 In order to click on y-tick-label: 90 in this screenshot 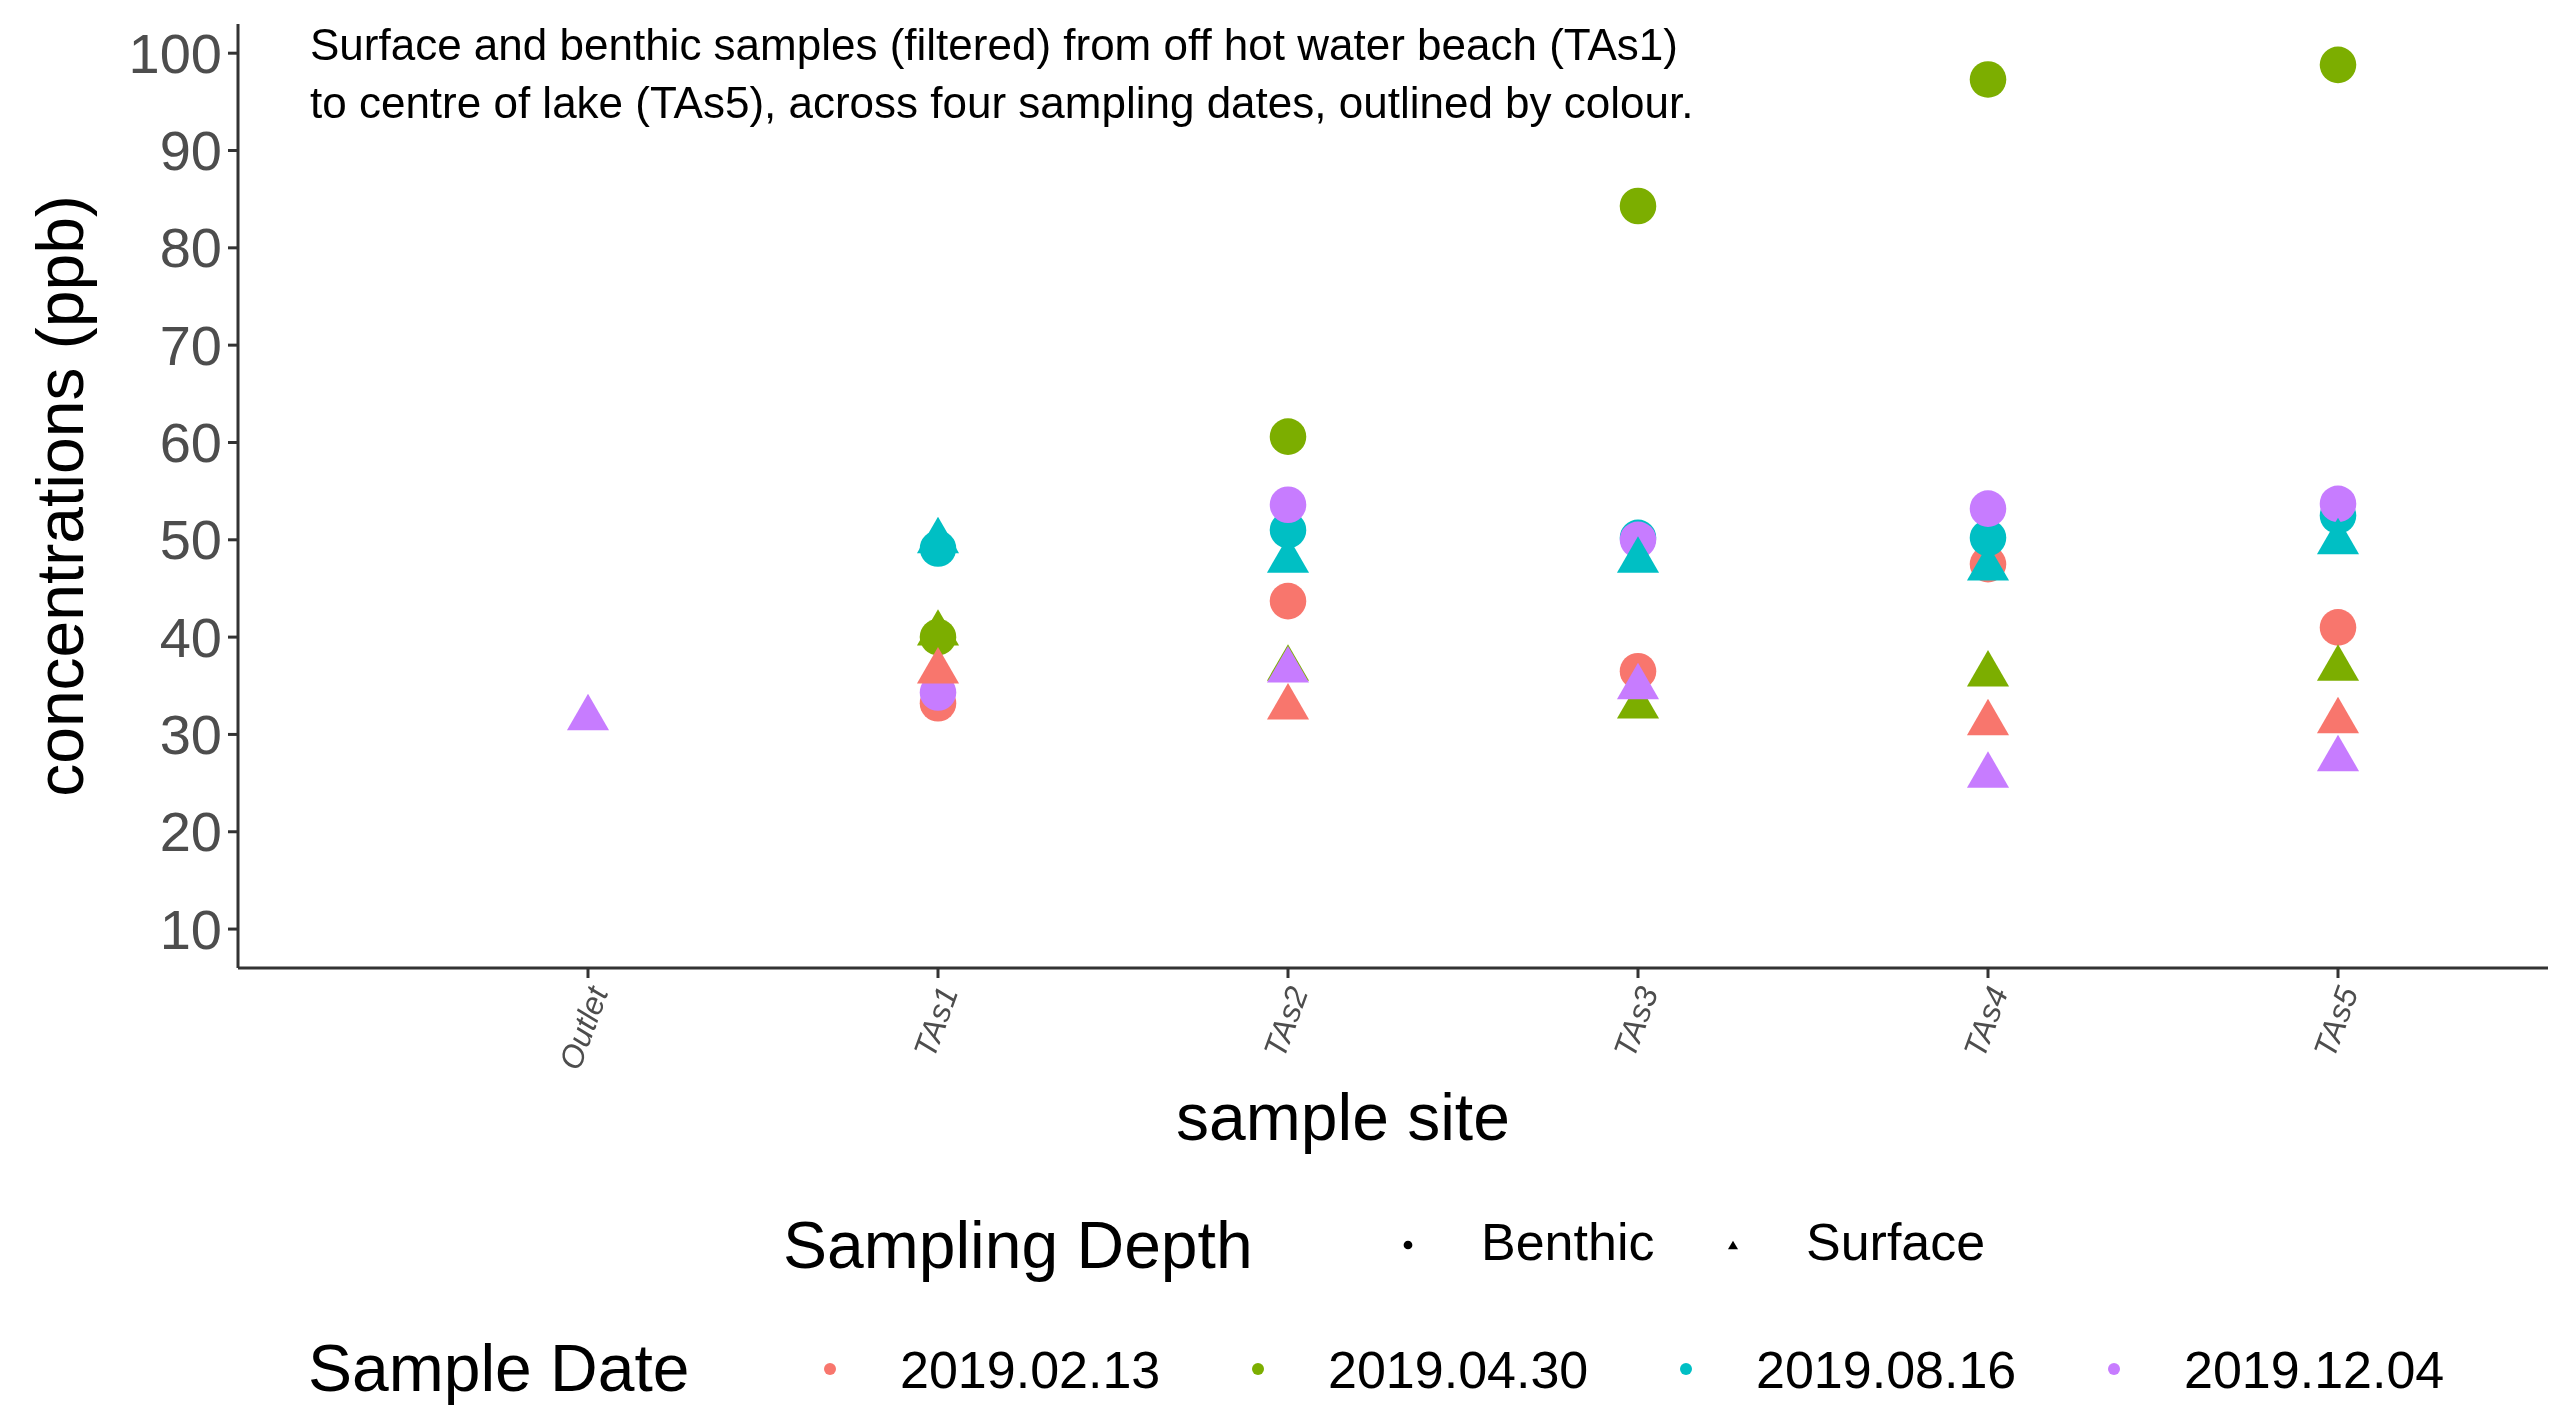, I will do `click(190, 151)`.